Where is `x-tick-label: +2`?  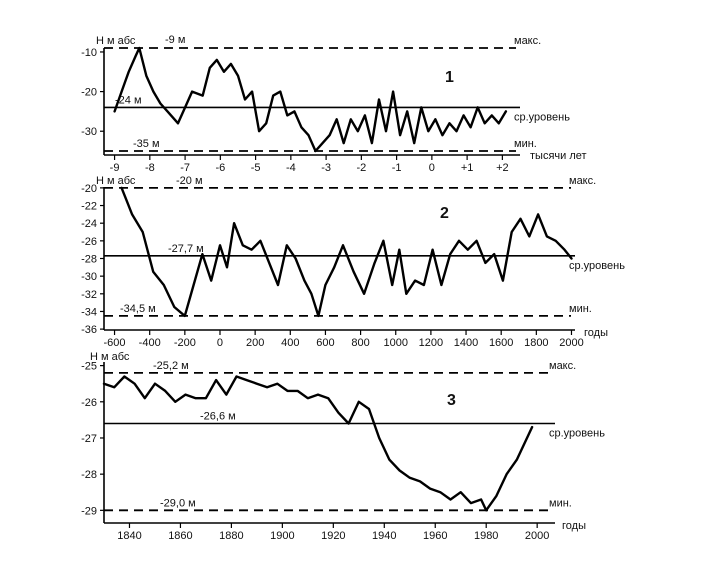
x-tick-label: +2 is located at coordinates (502, 168).